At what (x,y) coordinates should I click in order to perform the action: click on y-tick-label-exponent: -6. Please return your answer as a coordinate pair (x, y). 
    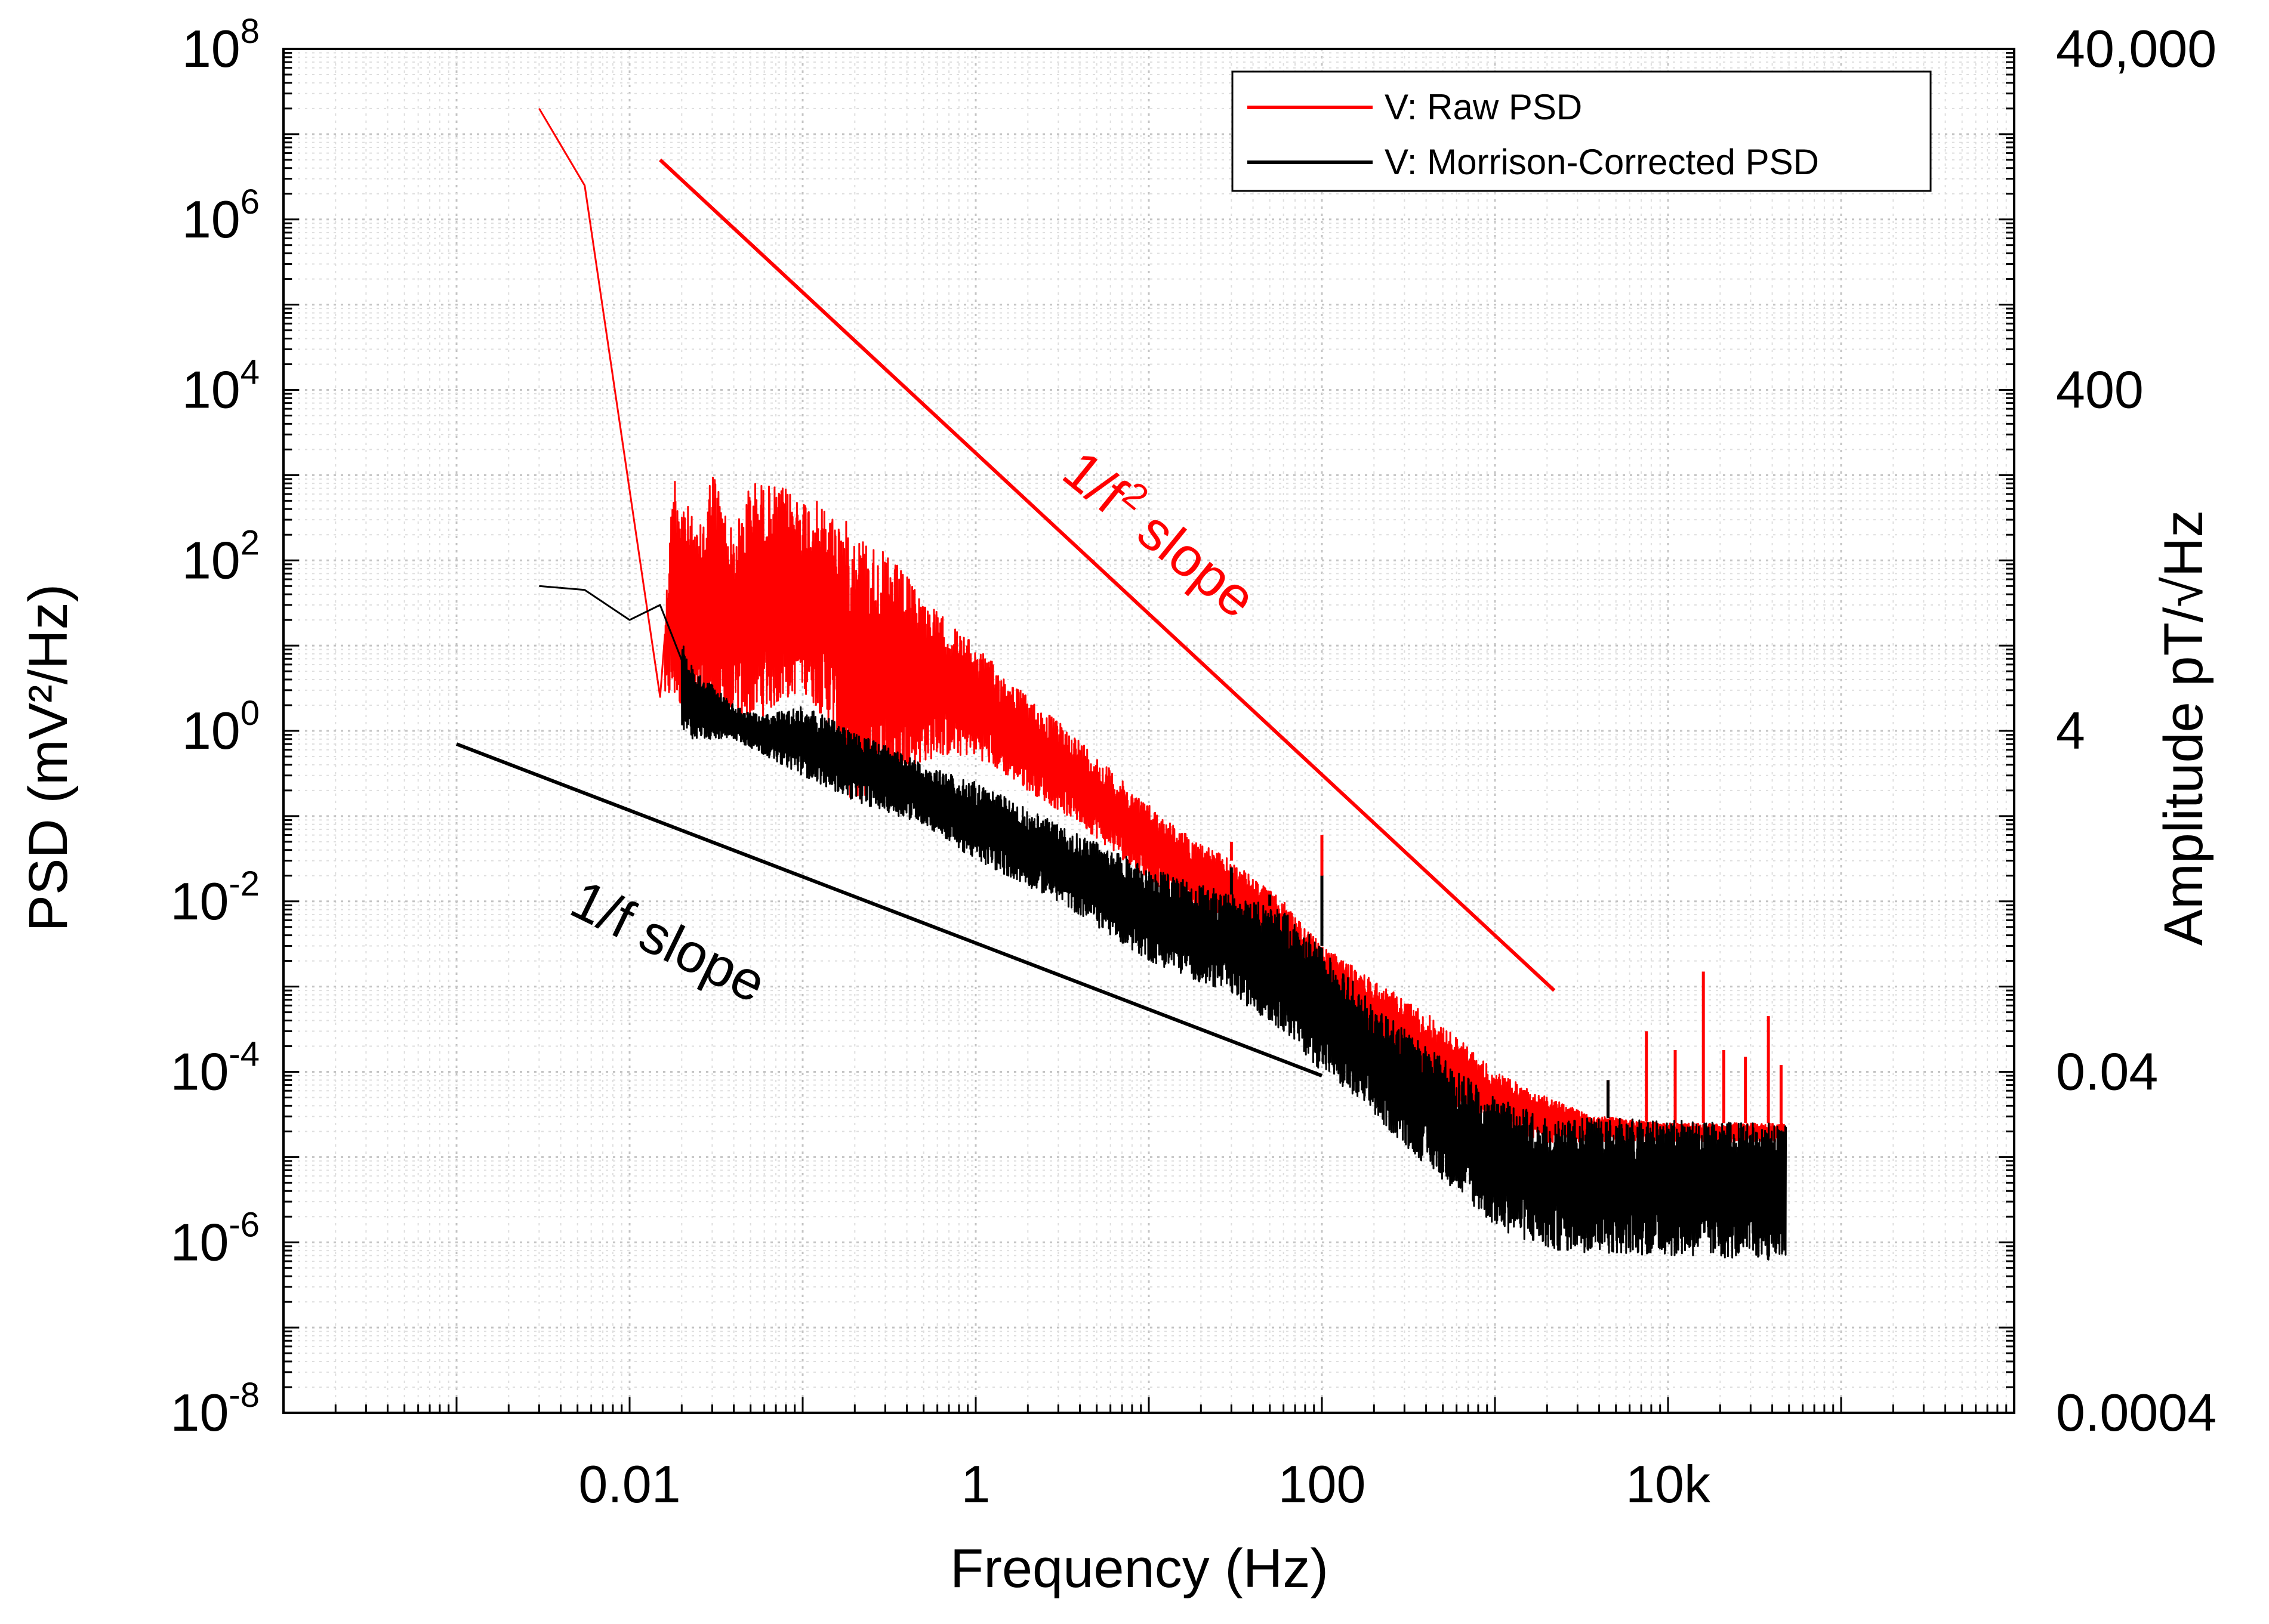
    Looking at the image, I should click on (244, 1224).